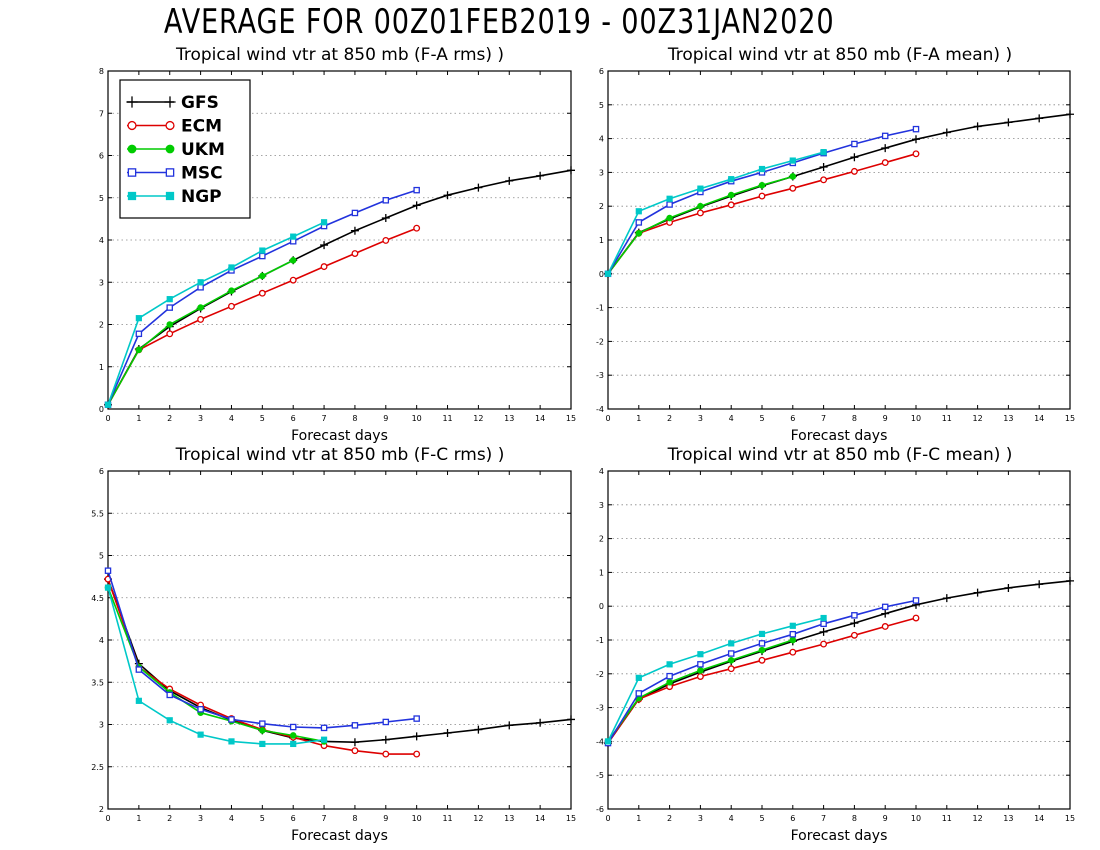  What do you see at coordinates (571, 818) in the screenshot?
I see `x-tick-label: 15` at bounding box center [571, 818].